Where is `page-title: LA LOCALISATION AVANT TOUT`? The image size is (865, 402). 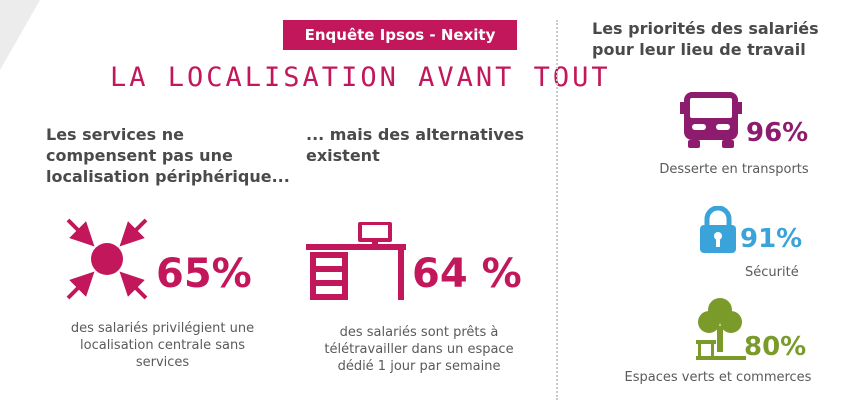 page-title: LA LOCALISATION AVANT TOUT is located at coordinates (360, 77).